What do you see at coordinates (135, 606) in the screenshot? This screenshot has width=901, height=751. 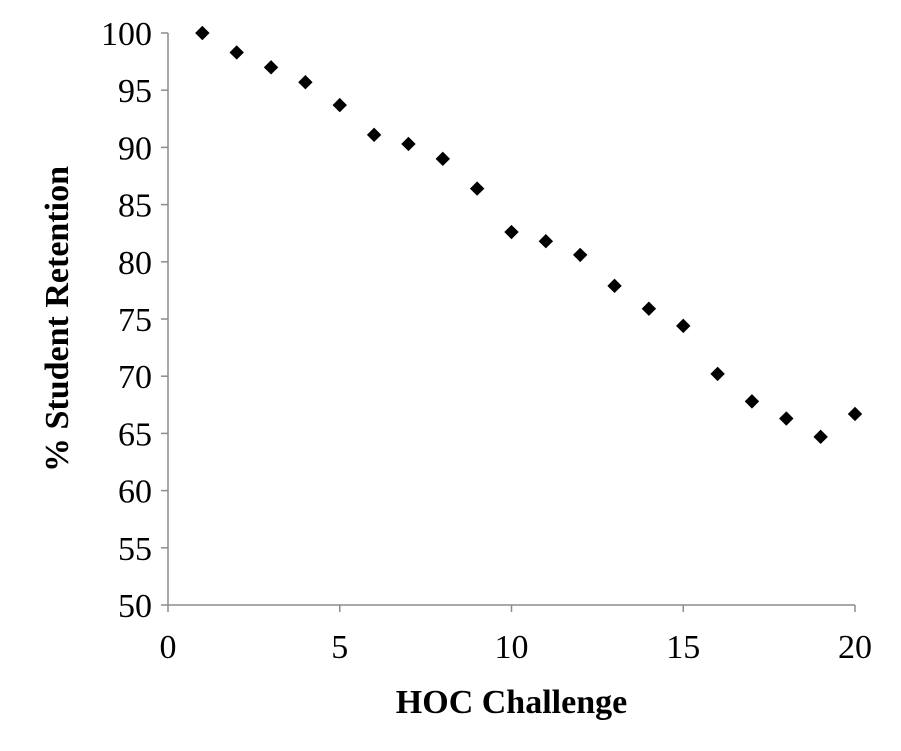 I see `y-tick-label: 50` at bounding box center [135, 606].